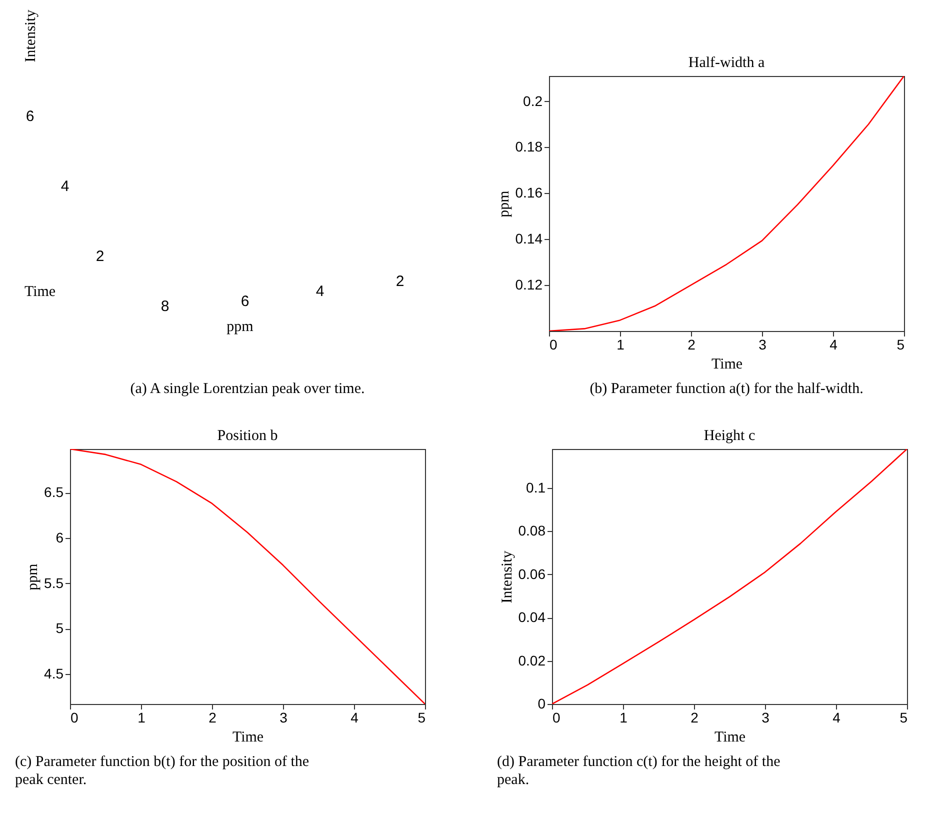  Describe the element at coordinates (529, 146) in the screenshot. I see `y-tick-label: 0.18` at that location.